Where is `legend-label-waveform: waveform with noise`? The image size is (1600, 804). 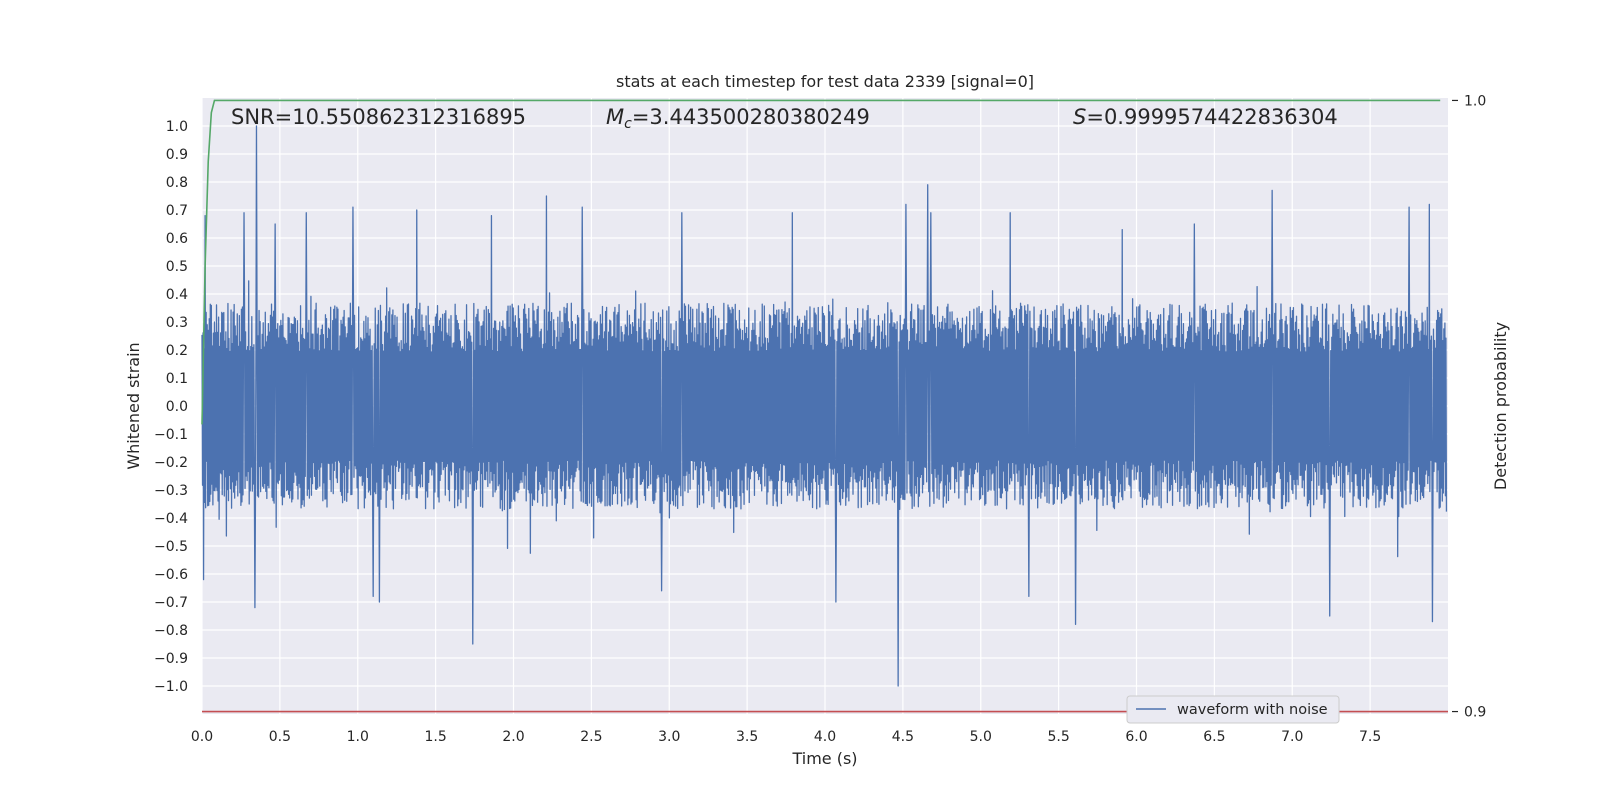 legend-label-waveform: waveform with noise is located at coordinates (1252, 710).